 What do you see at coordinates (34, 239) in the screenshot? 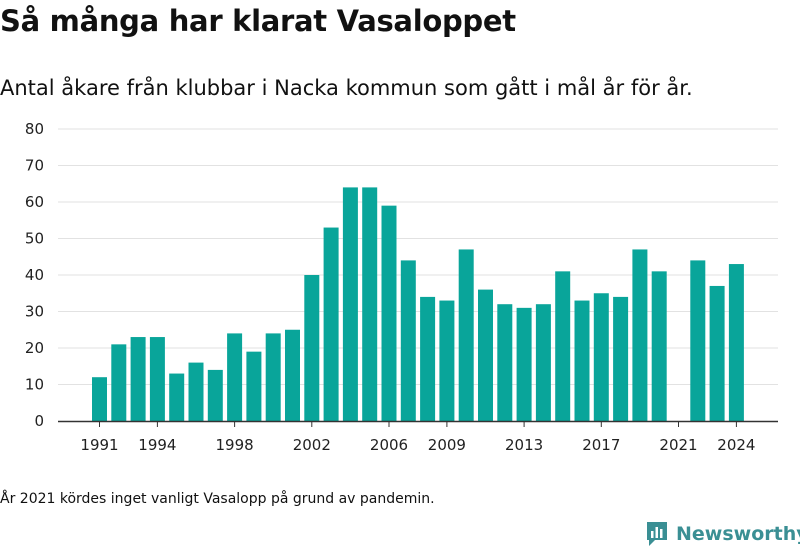
I see `y-tick-label: 50` at bounding box center [34, 239].